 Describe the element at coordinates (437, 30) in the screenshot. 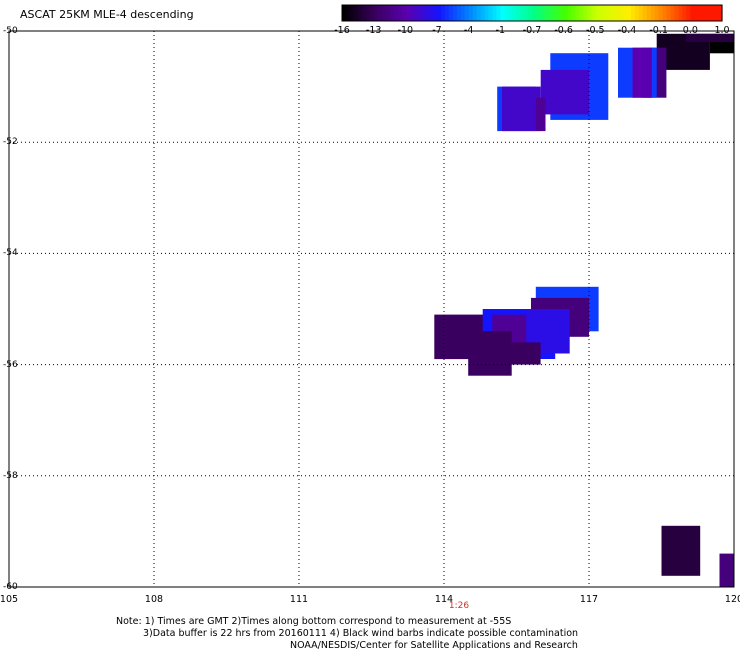

I see `colorbar-tick-label: -7` at that location.